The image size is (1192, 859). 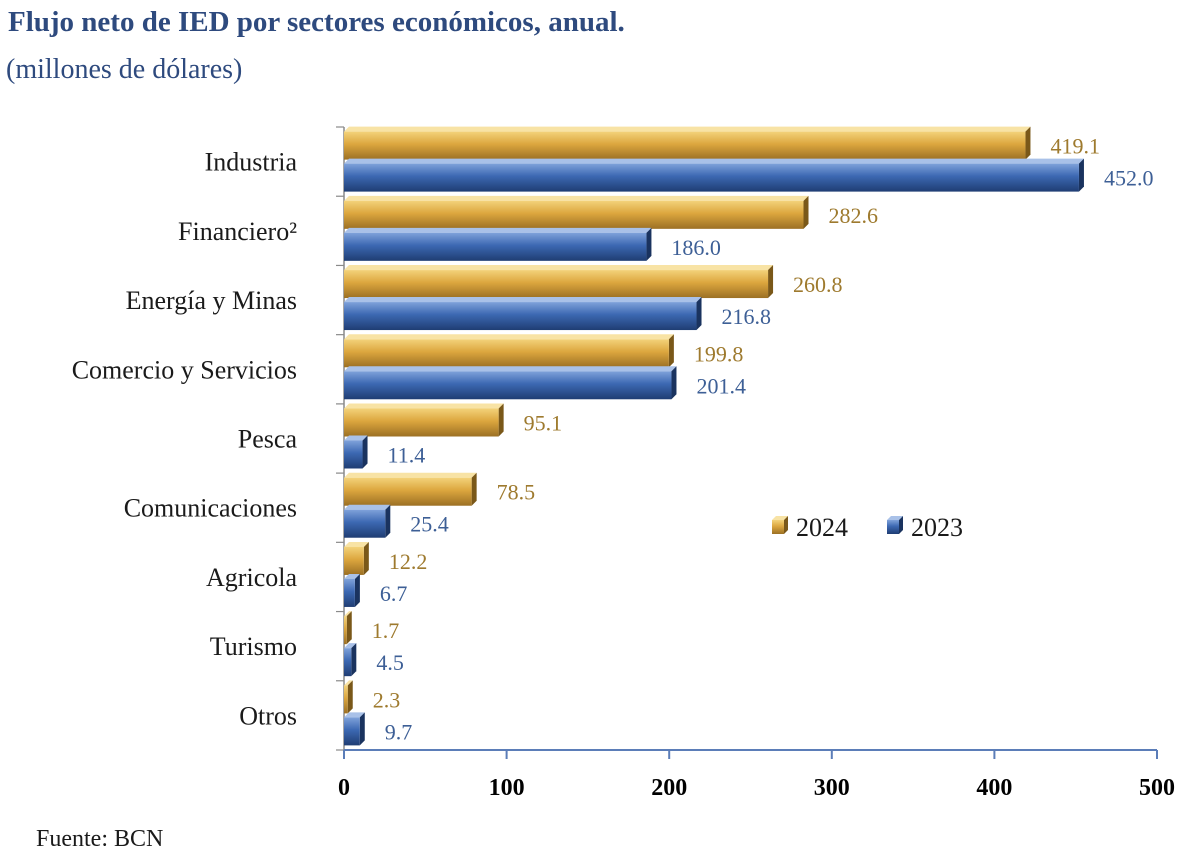 I want to click on legend-item-2023: 2023, so click(x=925, y=527).